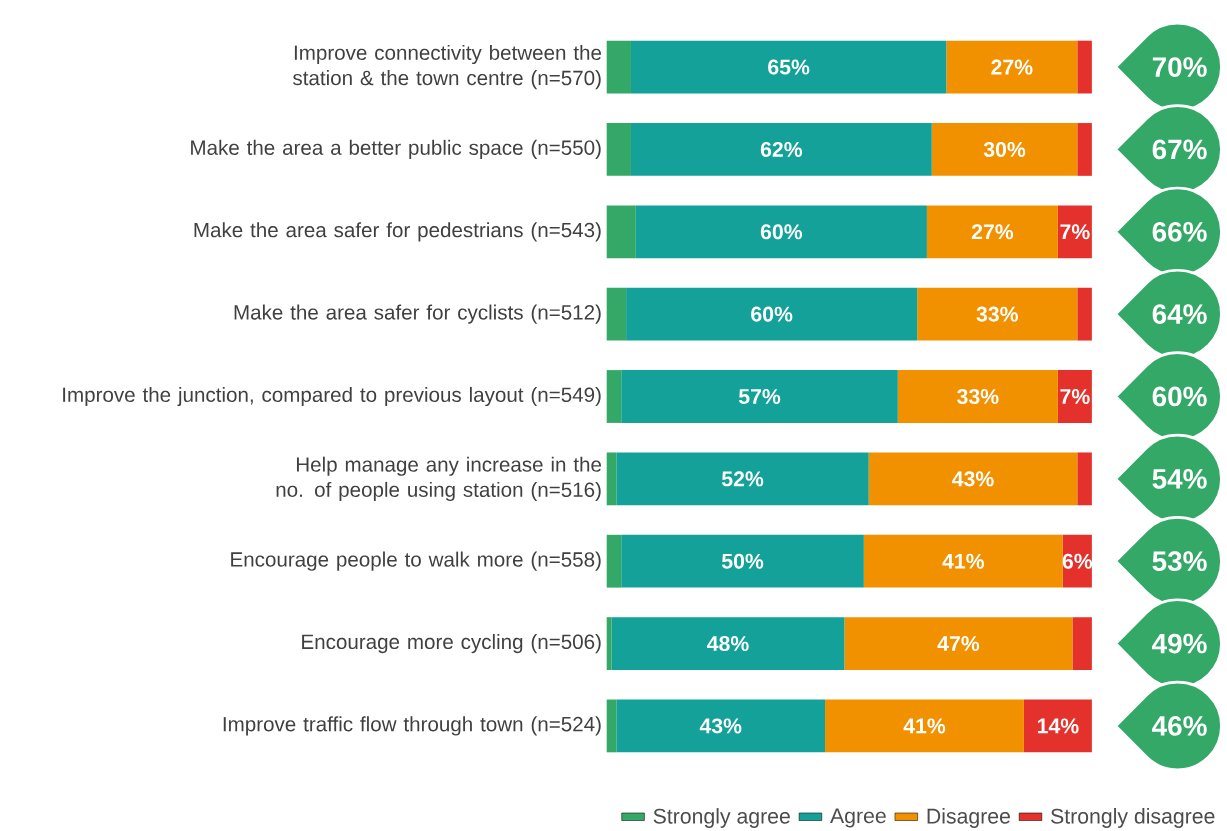 This screenshot has height=831, width=1227. What do you see at coordinates (412, 726) in the screenshot?
I see `y-tick-label: Improve traffic flow through town (n=524)` at bounding box center [412, 726].